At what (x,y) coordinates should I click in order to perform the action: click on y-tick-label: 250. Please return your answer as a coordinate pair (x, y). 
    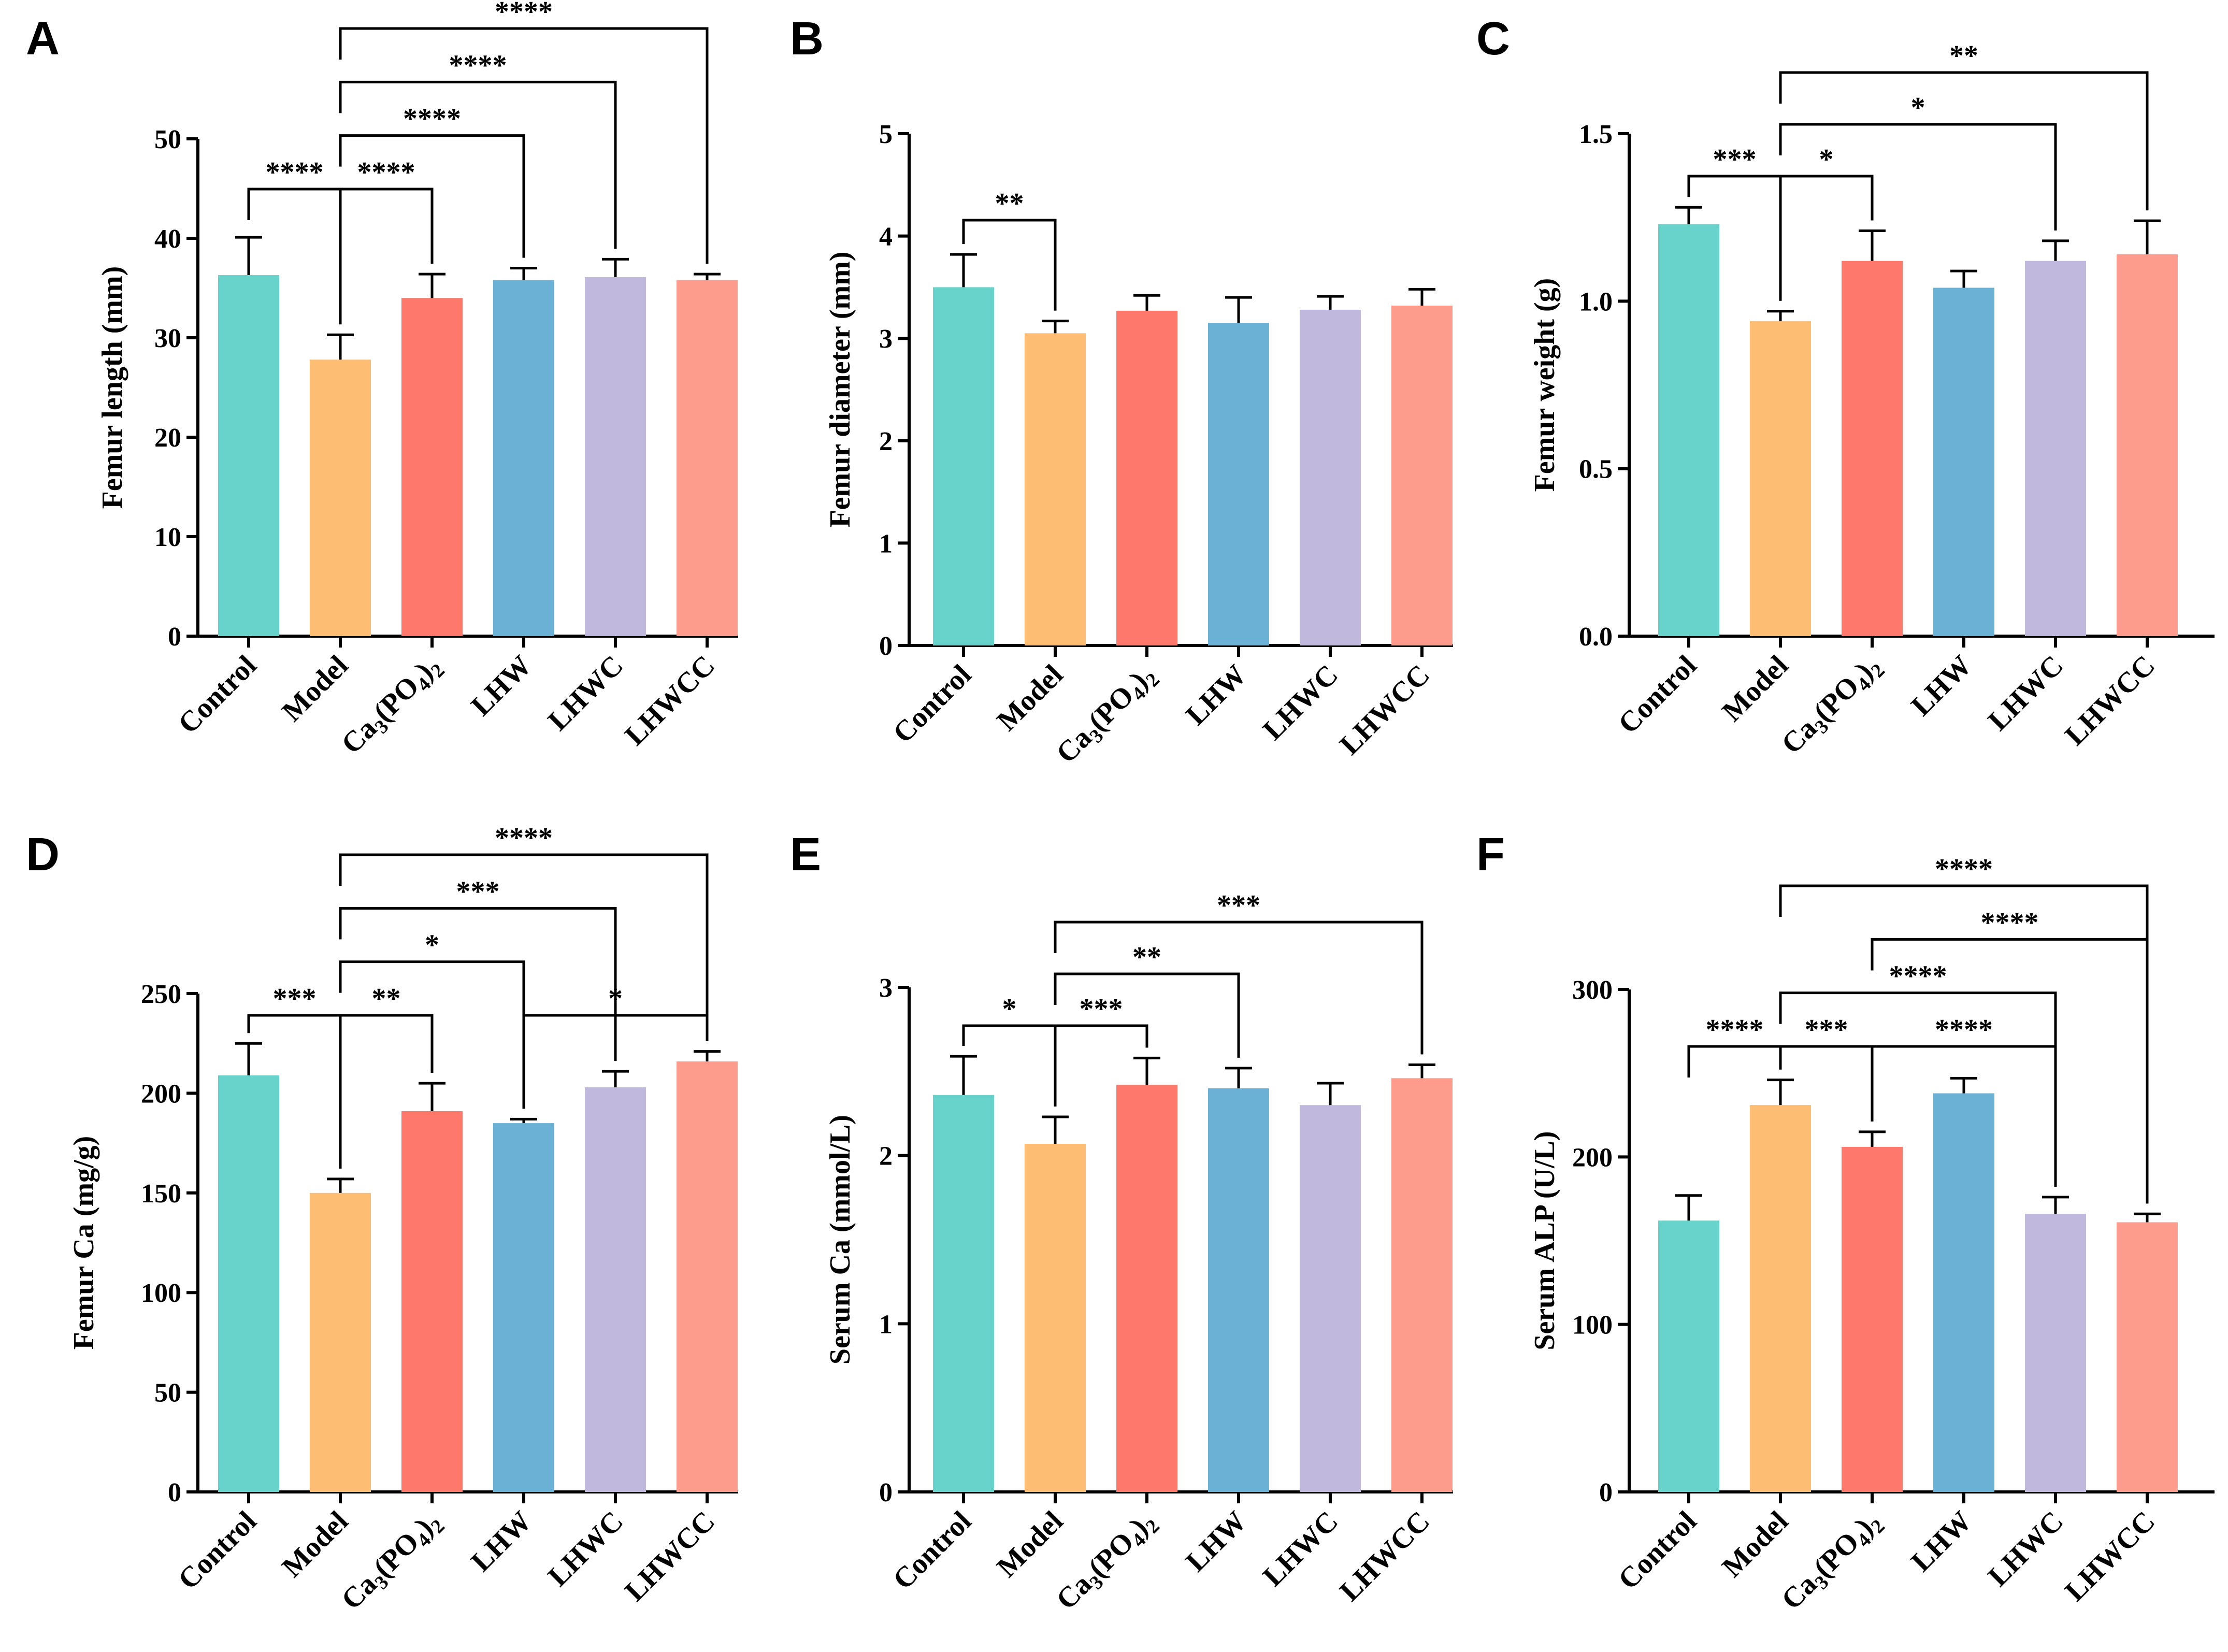
    Looking at the image, I should click on (161, 994).